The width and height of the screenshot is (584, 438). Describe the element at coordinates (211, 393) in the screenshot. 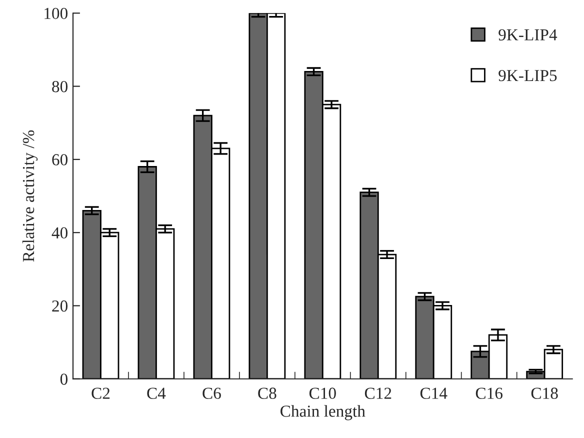

I see `x-tick-label: C6` at that location.